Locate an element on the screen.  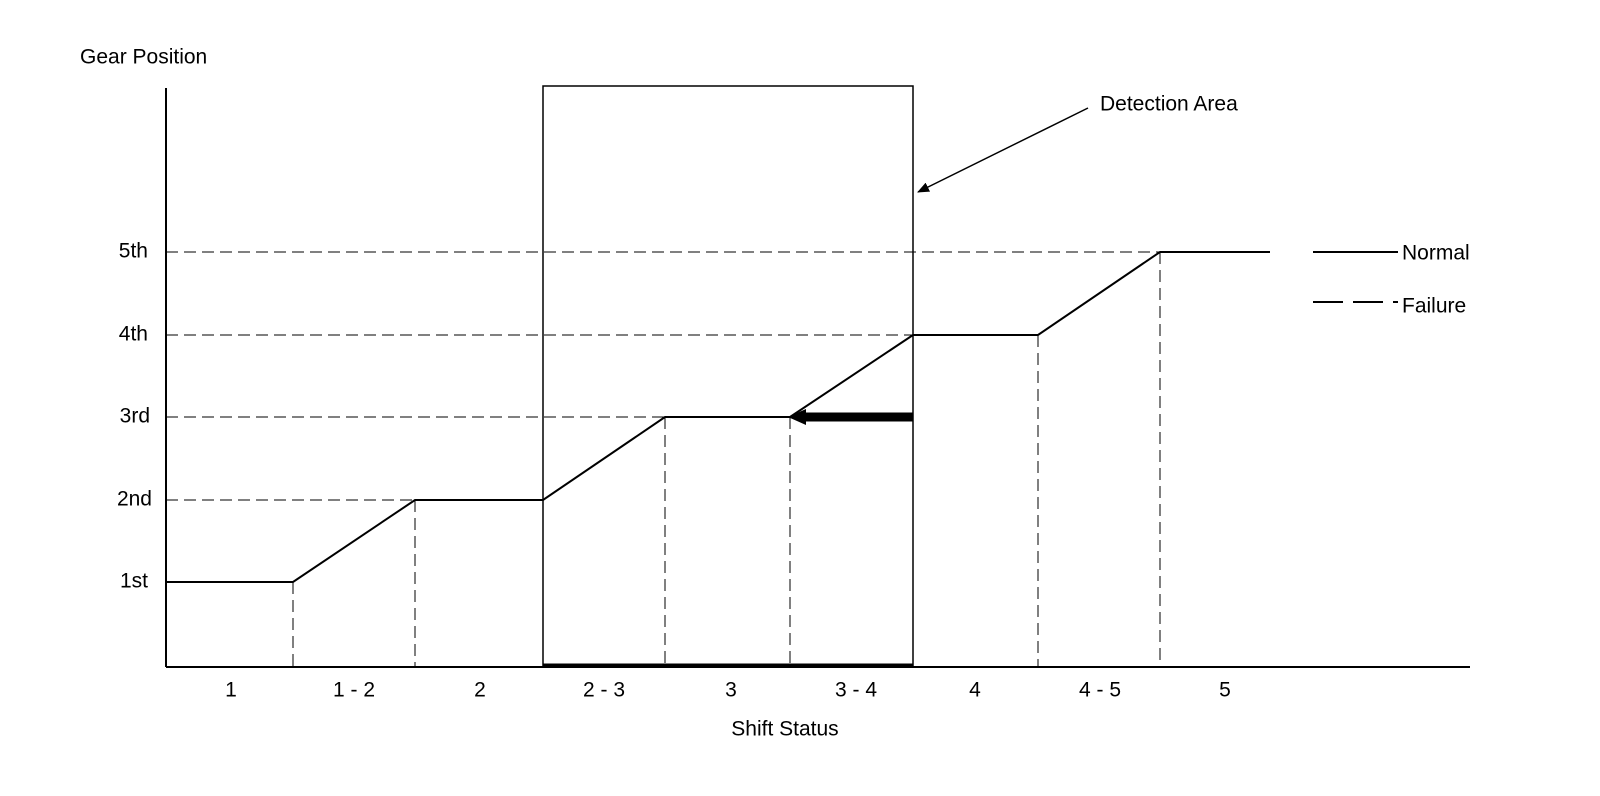
annotation: Detection Area is located at coordinates (1169, 104).